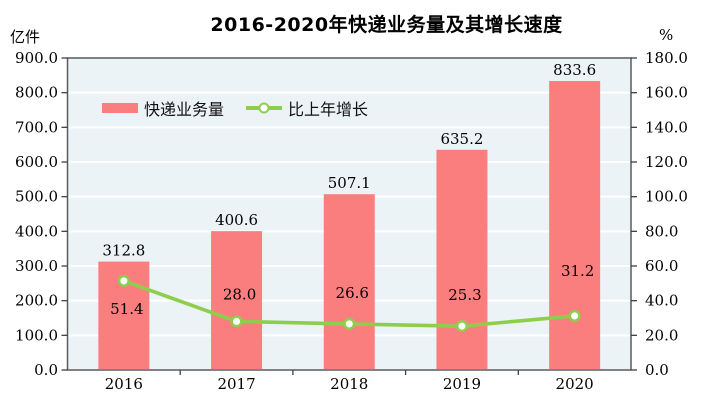 The height and width of the screenshot is (406, 703). What do you see at coordinates (236, 321) in the screenshot?
I see `line-point-2017` at bounding box center [236, 321].